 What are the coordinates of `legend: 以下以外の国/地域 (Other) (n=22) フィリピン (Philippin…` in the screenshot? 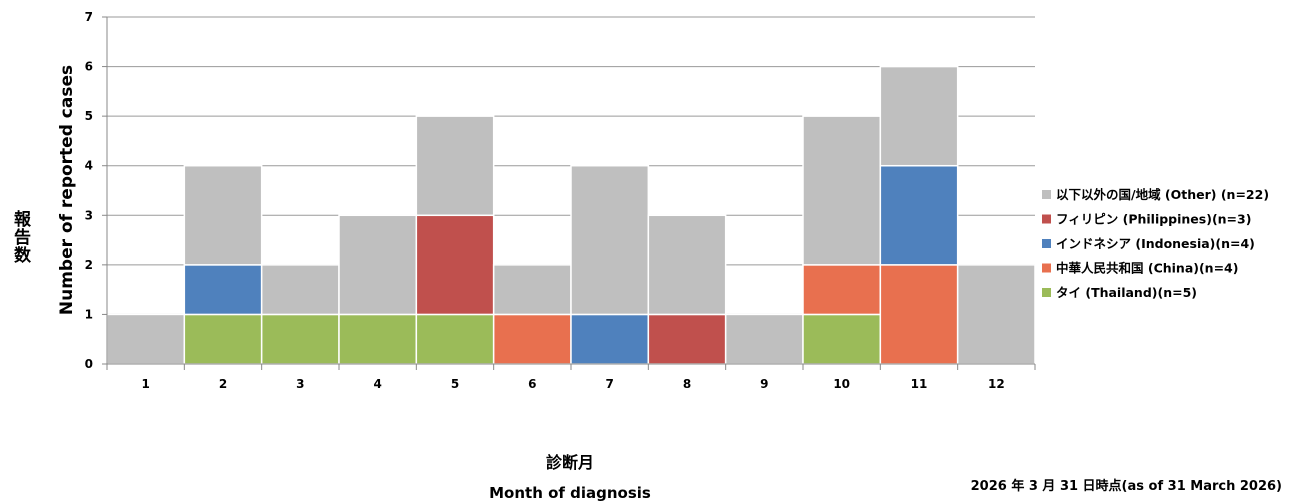 It's located at (1155, 243).